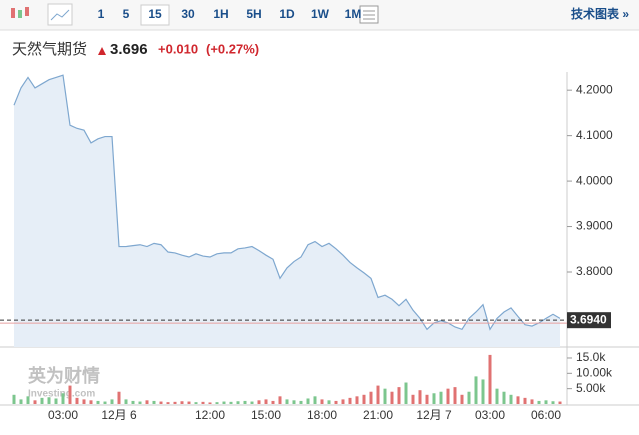 The image size is (639, 435). What do you see at coordinates (353, 14) in the screenshot?
I see `interval-button: 1M` at bounding box center [353, 14].